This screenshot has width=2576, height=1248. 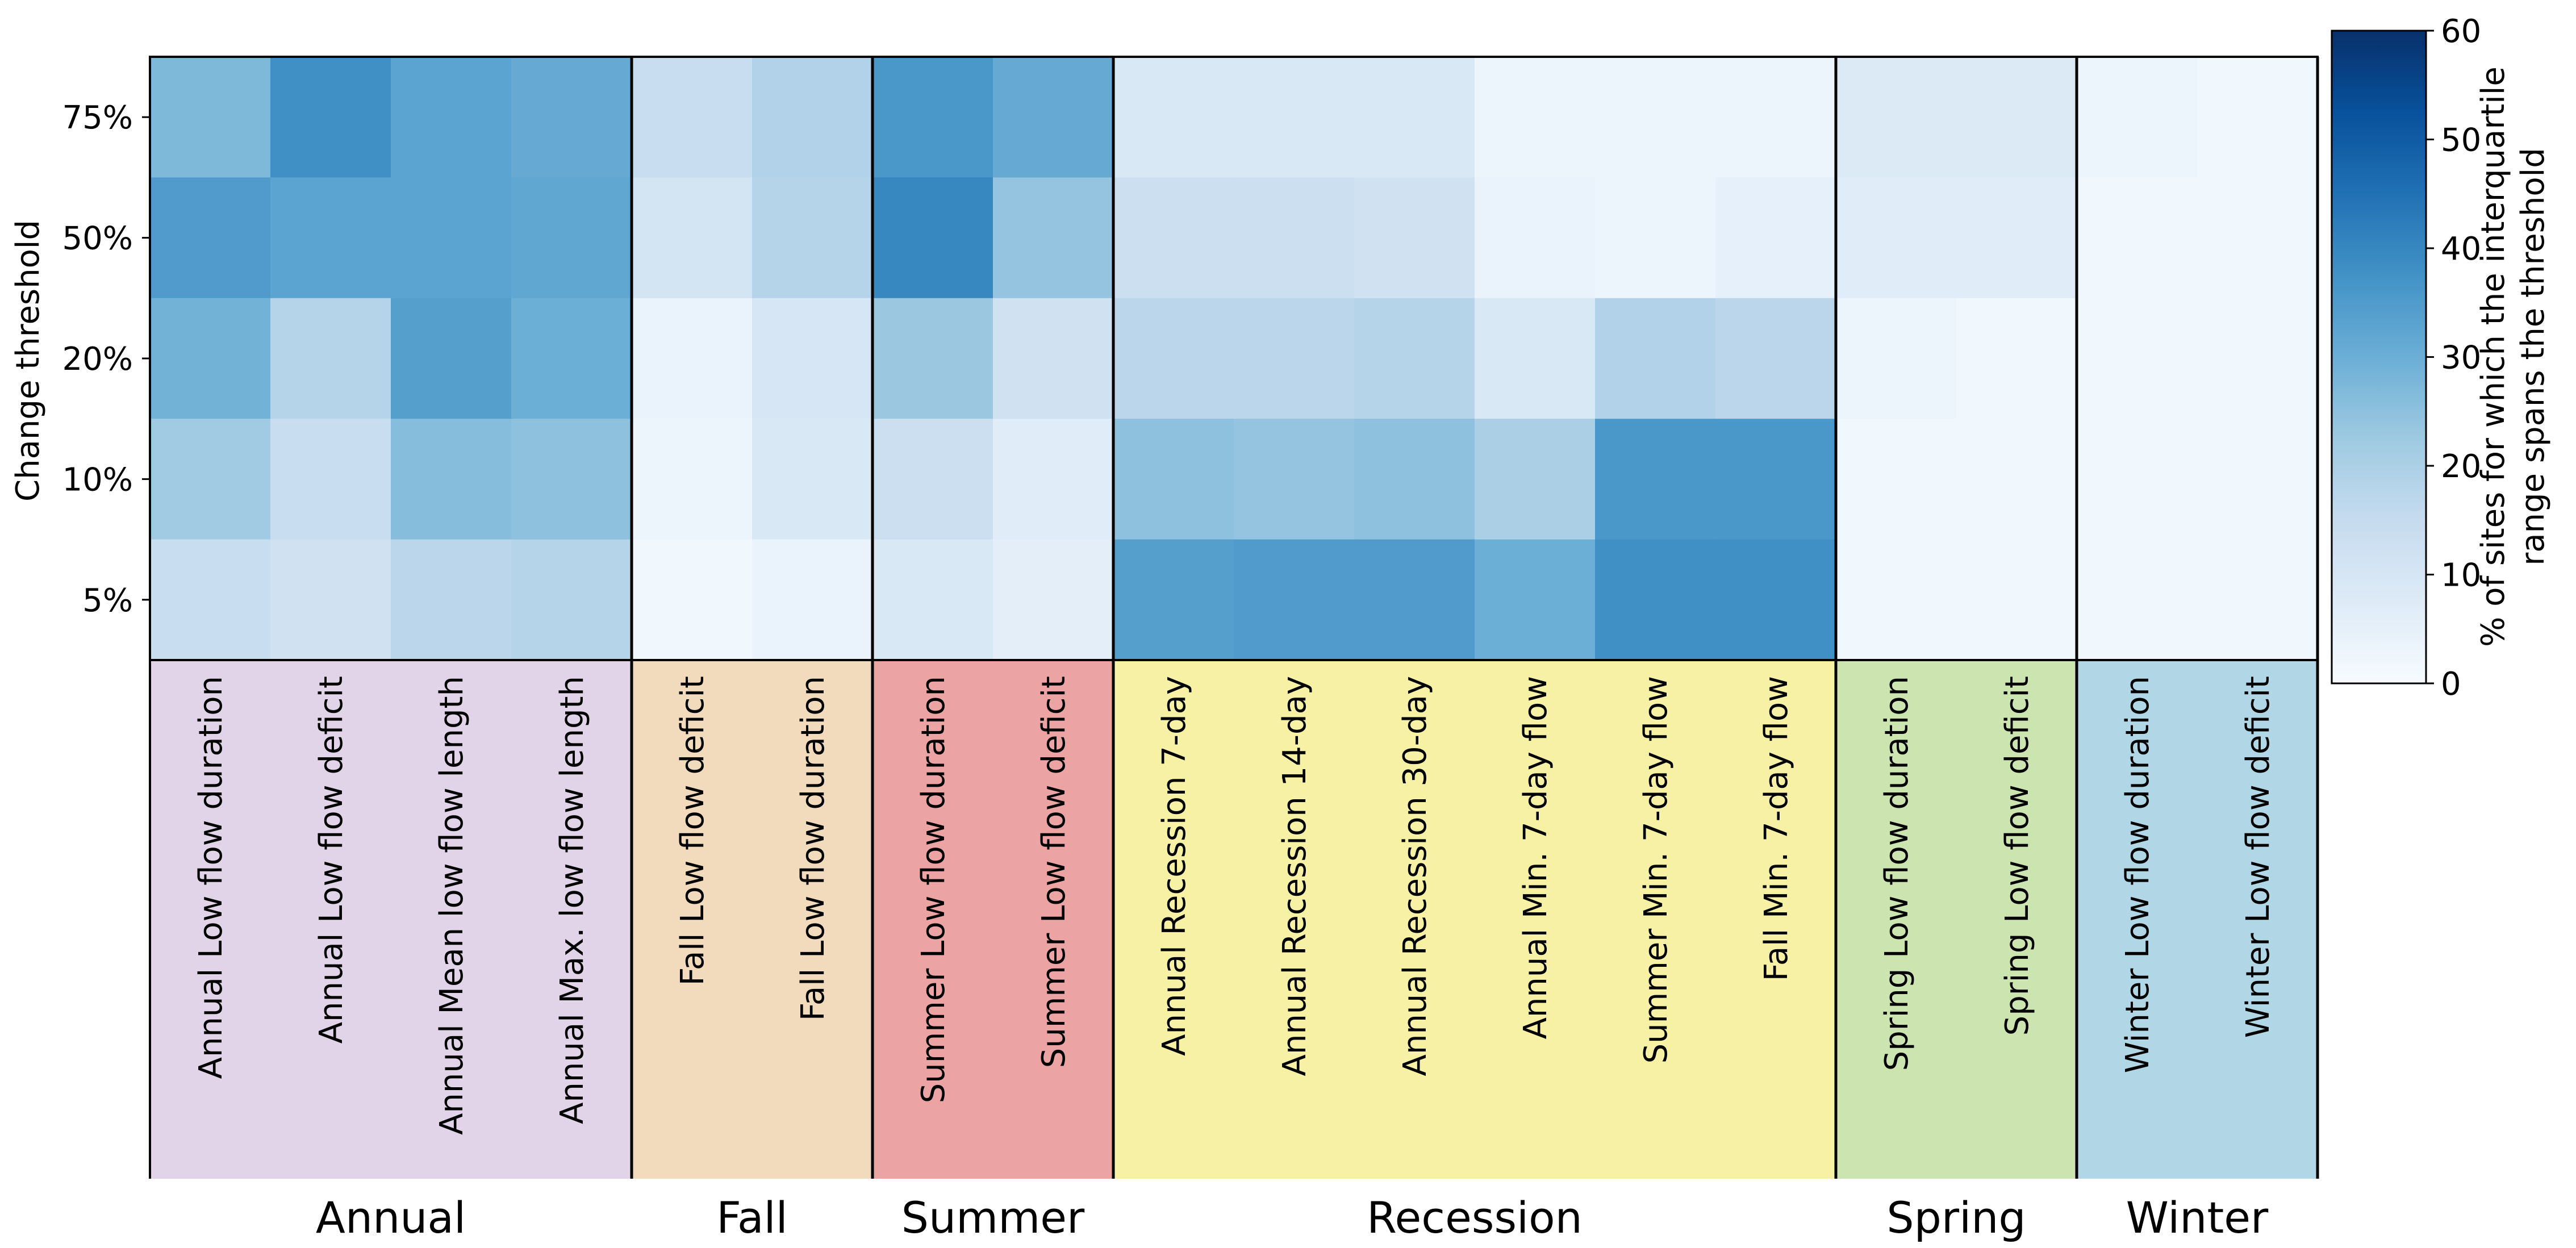 What do you see at coordinates (452, 906) in the screenshot?
I see `x-tick-label: Annual Mean low flow length` at bounding box center [452, 906].